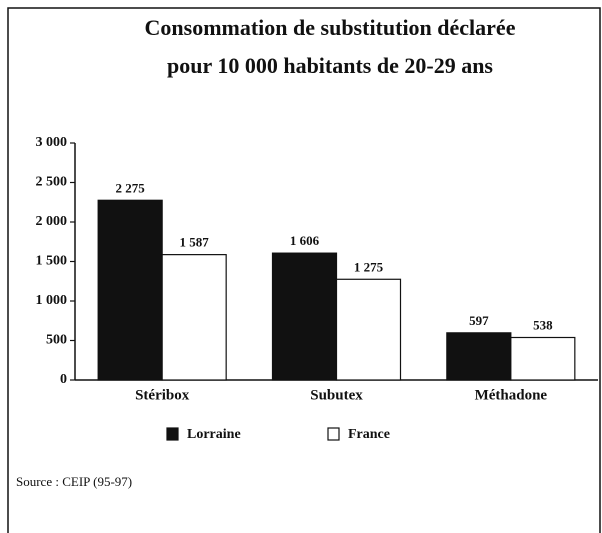  I want to click on y-tick-label: 1 000, so click(52, 300).